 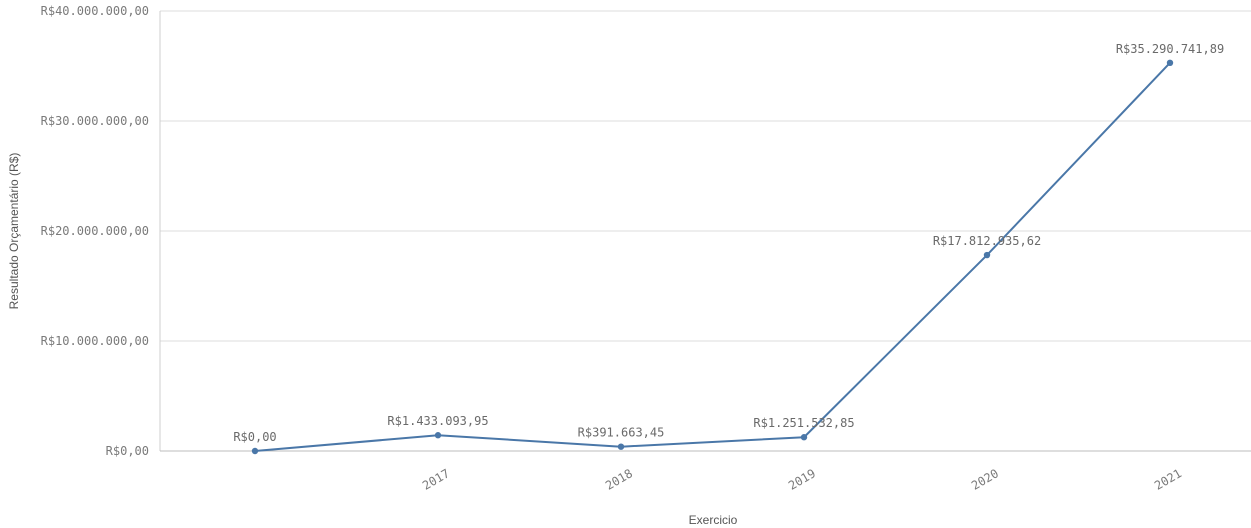 I want to click on y-tick-label: R$0,00, so click(x=127, y=451).